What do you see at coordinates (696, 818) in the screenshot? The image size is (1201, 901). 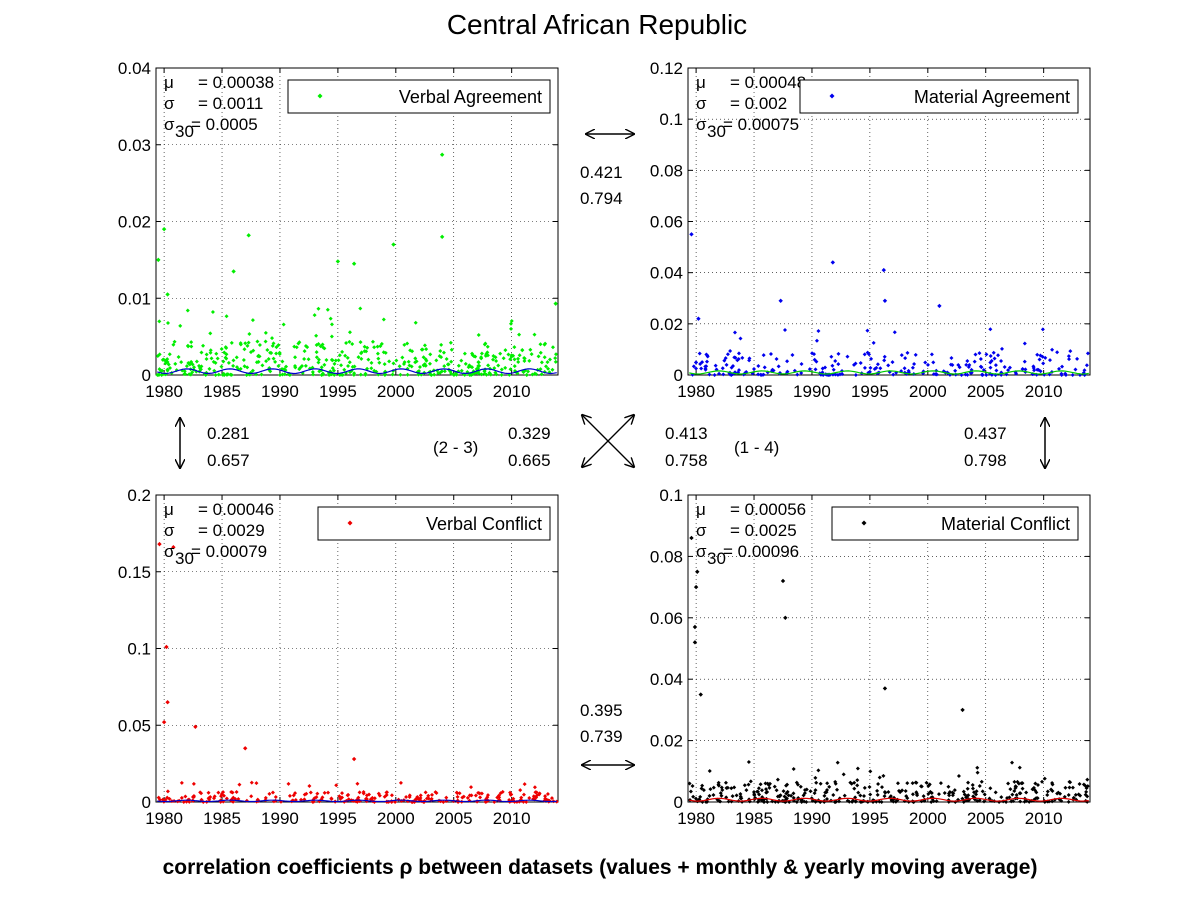 I see `x-tick-label: 1980` at bounding box center [696, 818].